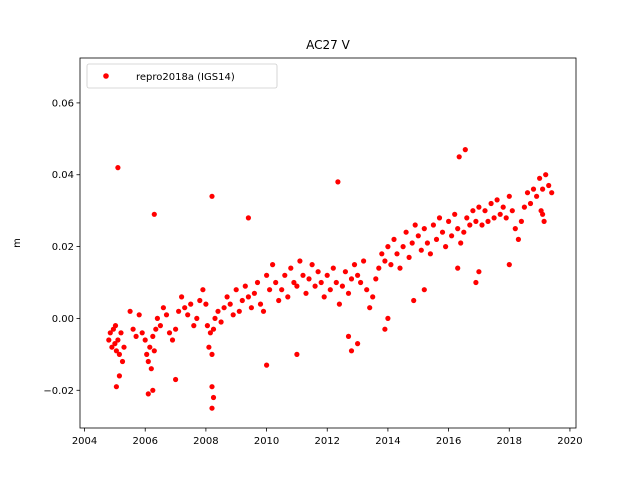 This screenshot has width=640, height=480. I want to click on x-tick-label: 2016, so click(448, 441).